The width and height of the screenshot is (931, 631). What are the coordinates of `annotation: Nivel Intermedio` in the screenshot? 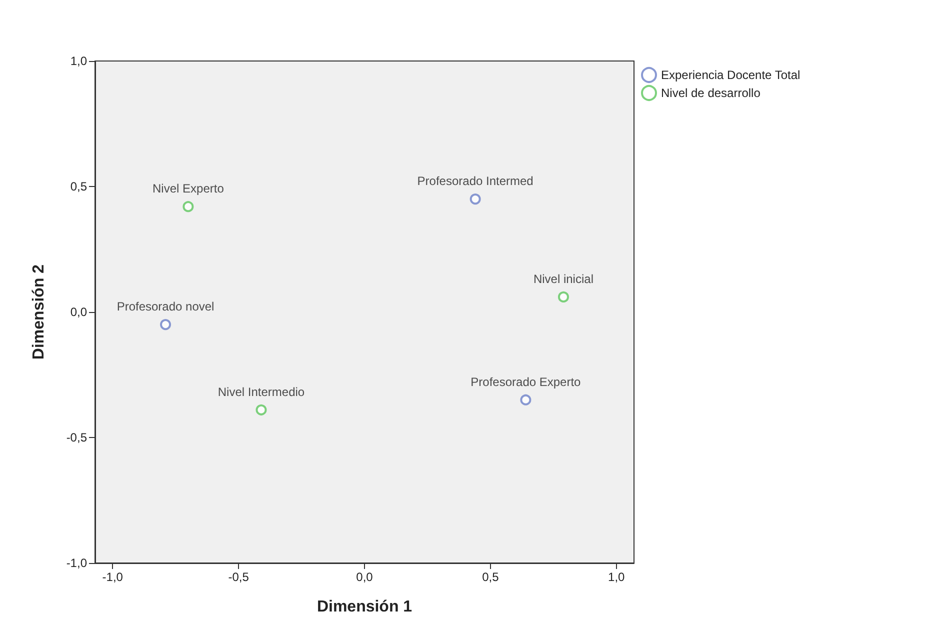 It's located at (261, 391).